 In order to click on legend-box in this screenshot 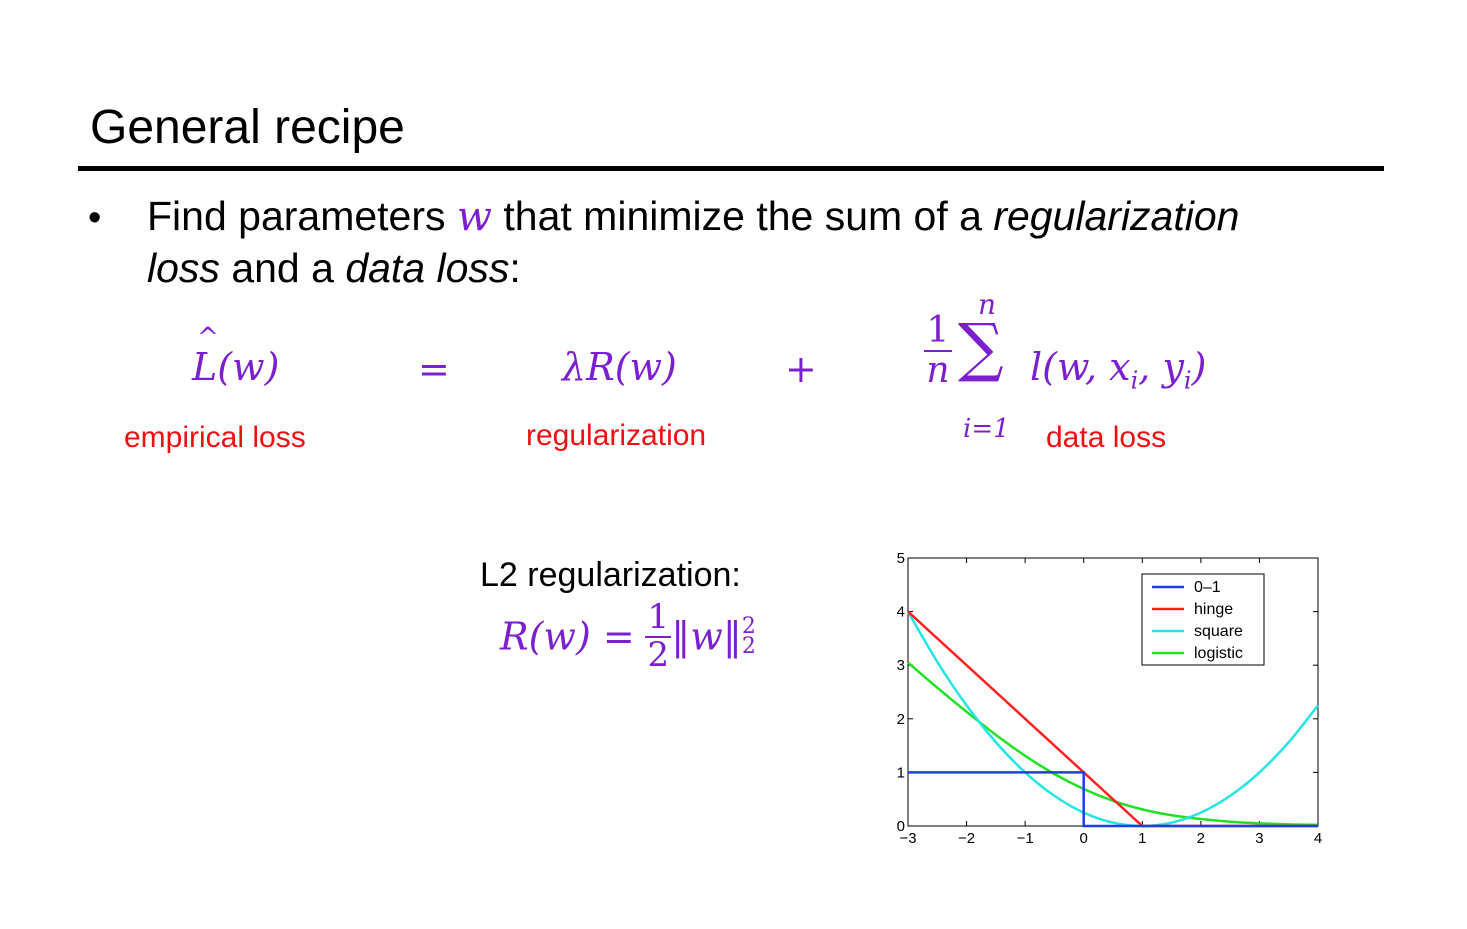, I will do `click(1203, 619)`.